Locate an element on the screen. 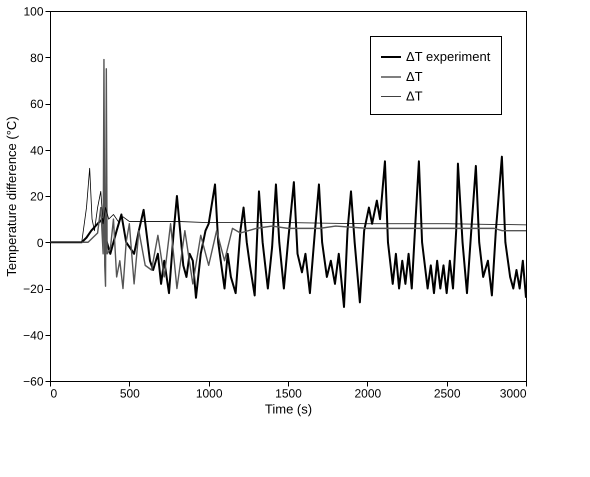 This screenshot has height=477, width=590. y-tick-label: 80 is located at coordinates (37, 57).